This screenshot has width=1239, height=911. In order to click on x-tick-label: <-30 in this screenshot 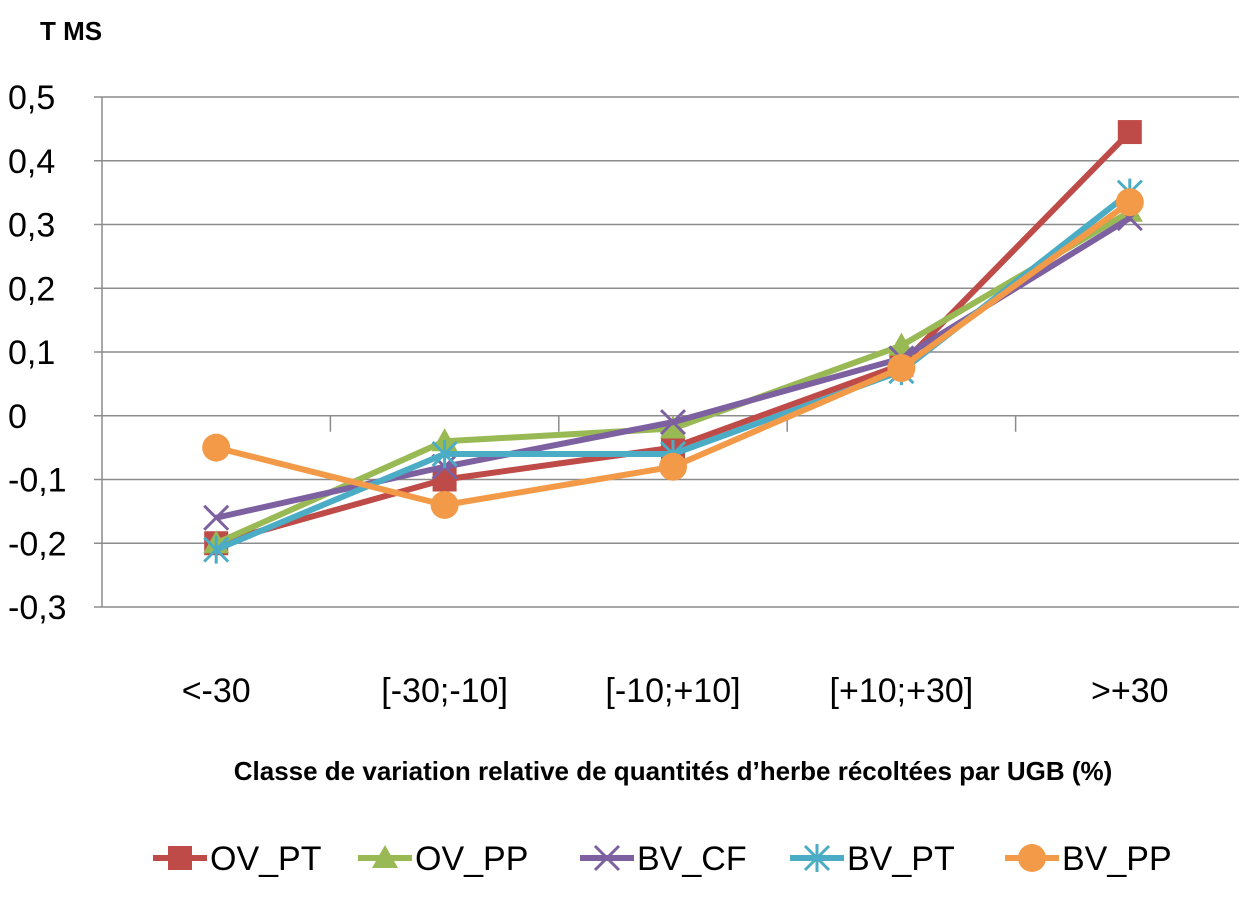, I will do `click(216, 691)`.